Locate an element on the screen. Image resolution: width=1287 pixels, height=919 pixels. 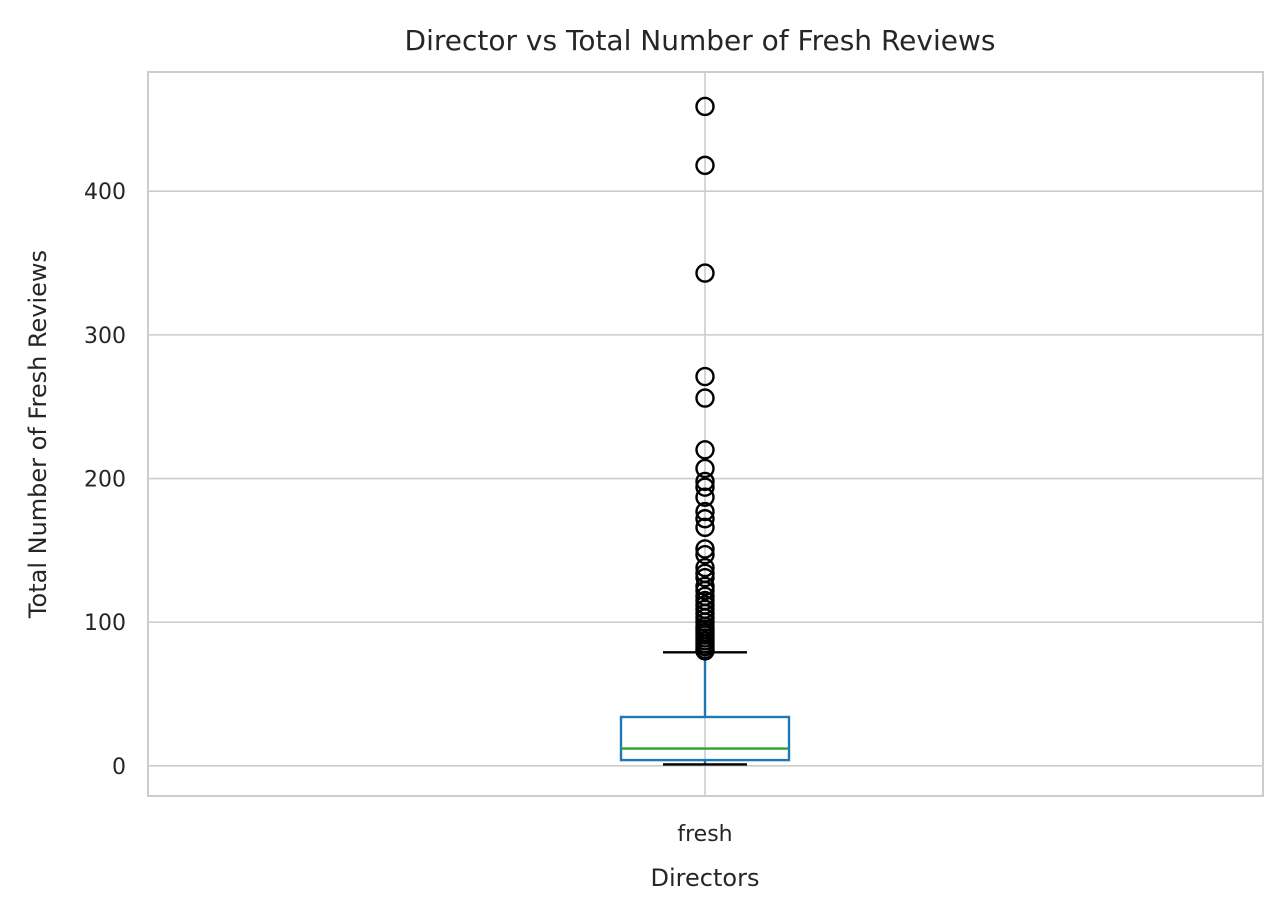
x-axis-label: Directors is located at coordinates (705, 878).